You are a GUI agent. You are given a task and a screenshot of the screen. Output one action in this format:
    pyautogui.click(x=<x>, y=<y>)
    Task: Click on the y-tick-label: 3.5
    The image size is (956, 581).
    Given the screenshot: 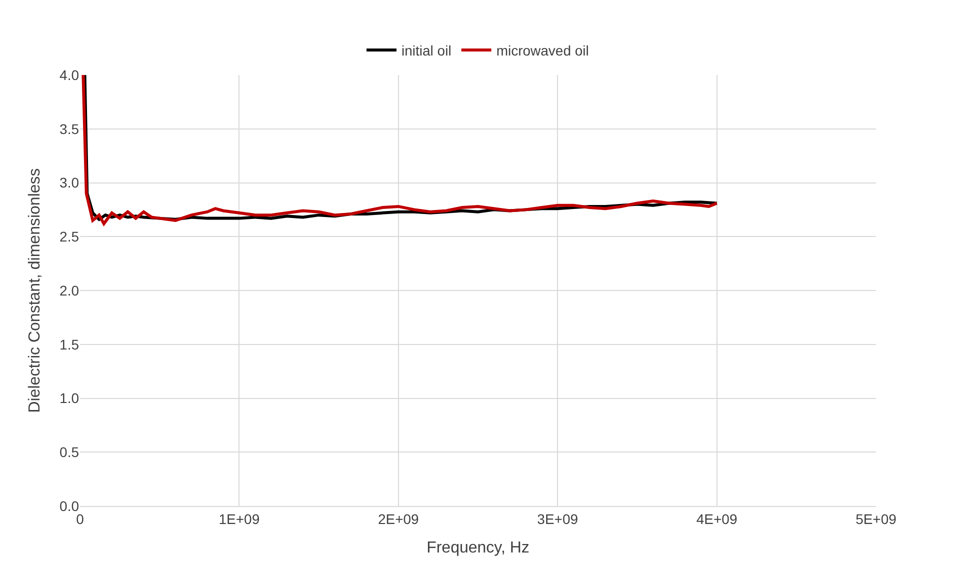 What is the action you would take?
    pyautogui.click(x=70, y=128)
    